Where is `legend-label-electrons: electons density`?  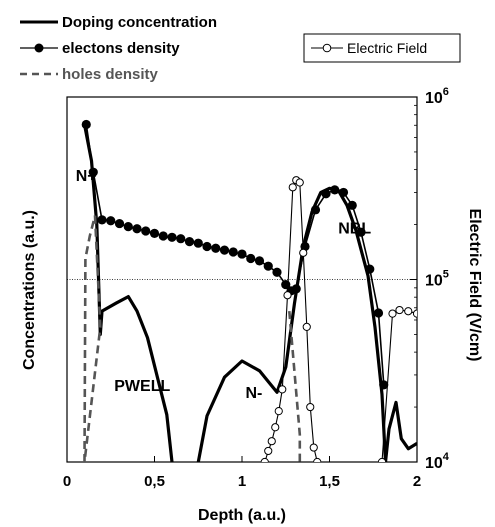
legend-label-electrons: electons density is located at coordinates (121, 48).